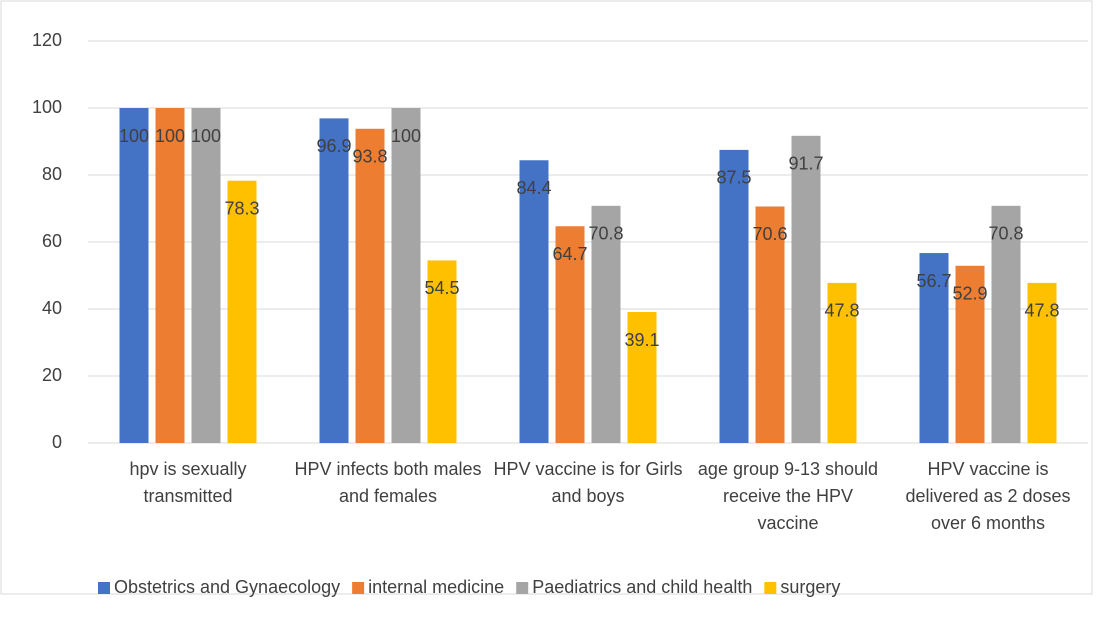  Describe the element at coordinates (642, 587) in the screenshot. I see `legend-label: Paediatrics and child health` at that location.